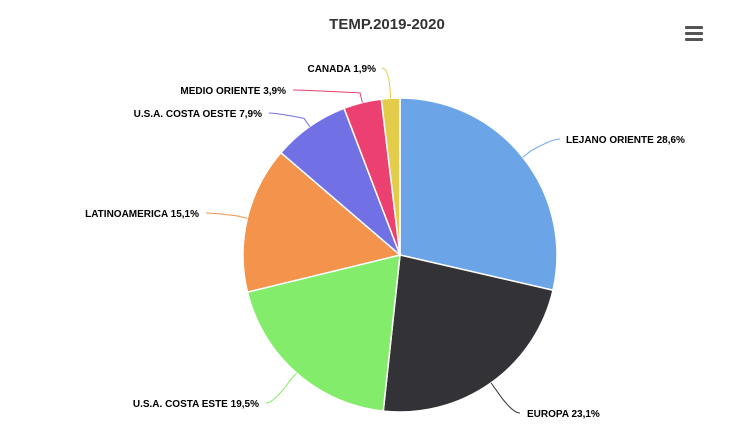  I want to click on data-label: LEJANO ORIENTE 28,6%, so click(625, 140).